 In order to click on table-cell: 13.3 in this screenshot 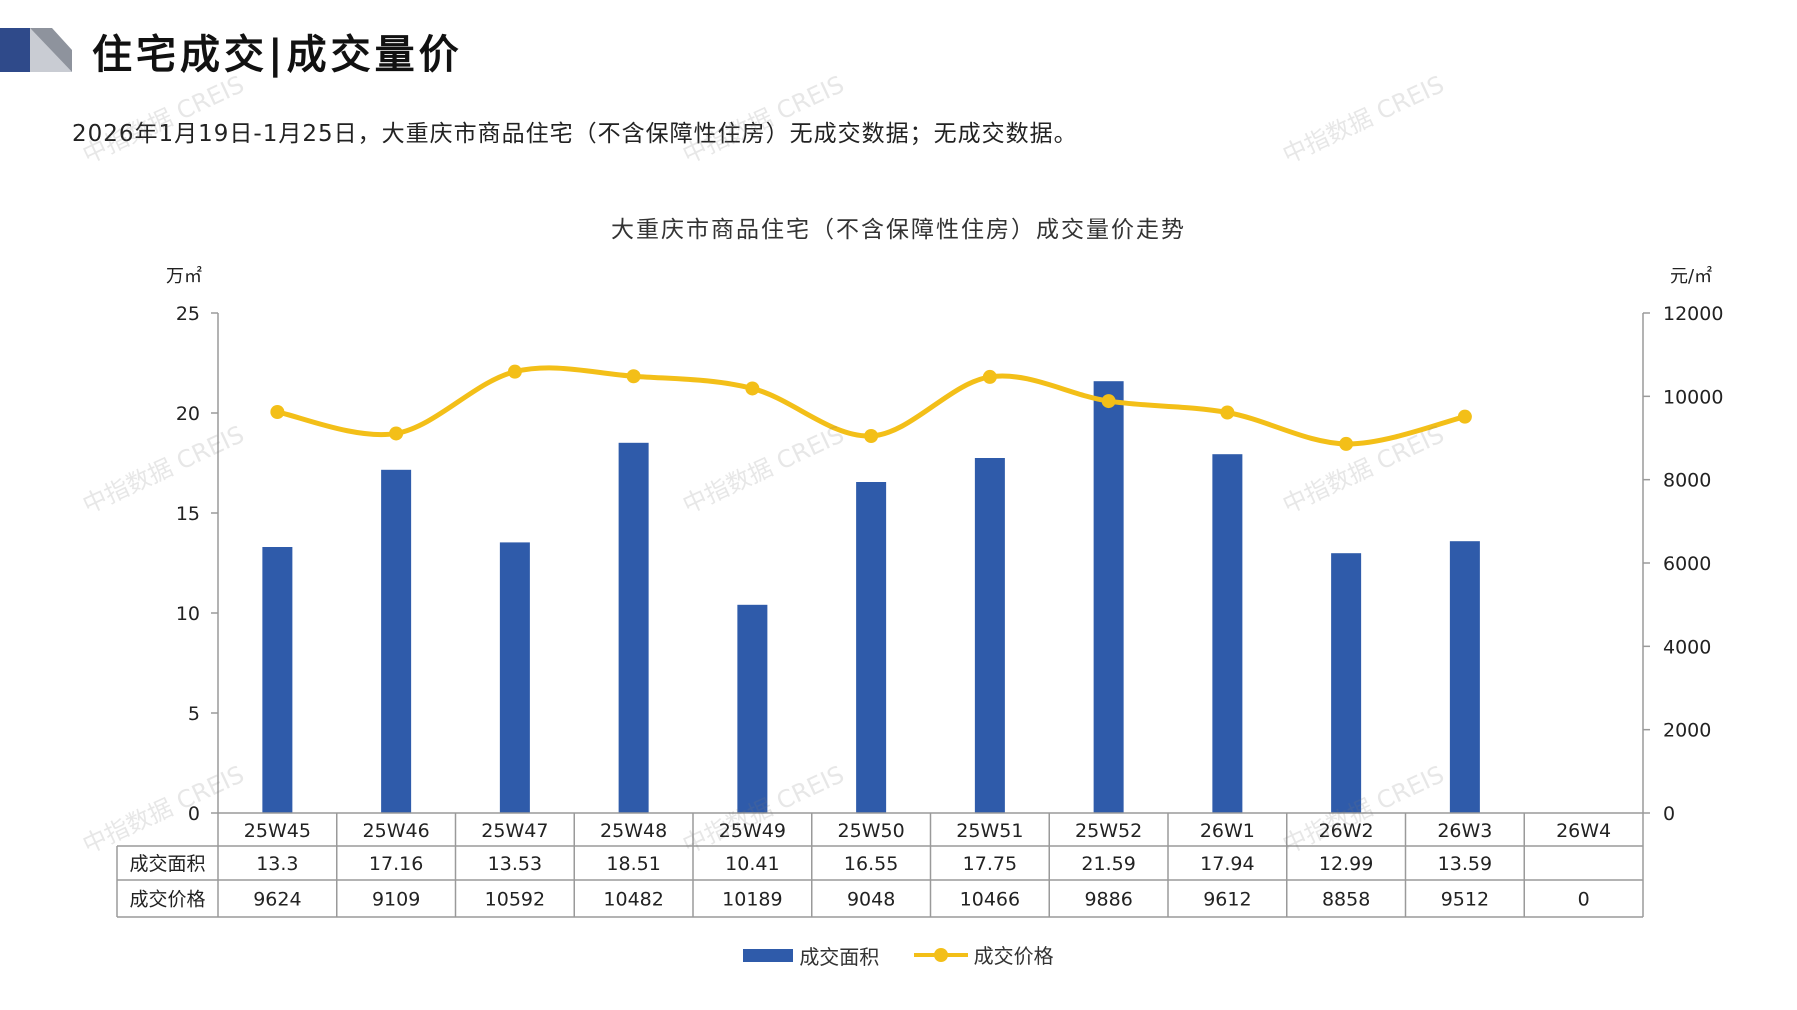, I will do `click(277, 864)`.